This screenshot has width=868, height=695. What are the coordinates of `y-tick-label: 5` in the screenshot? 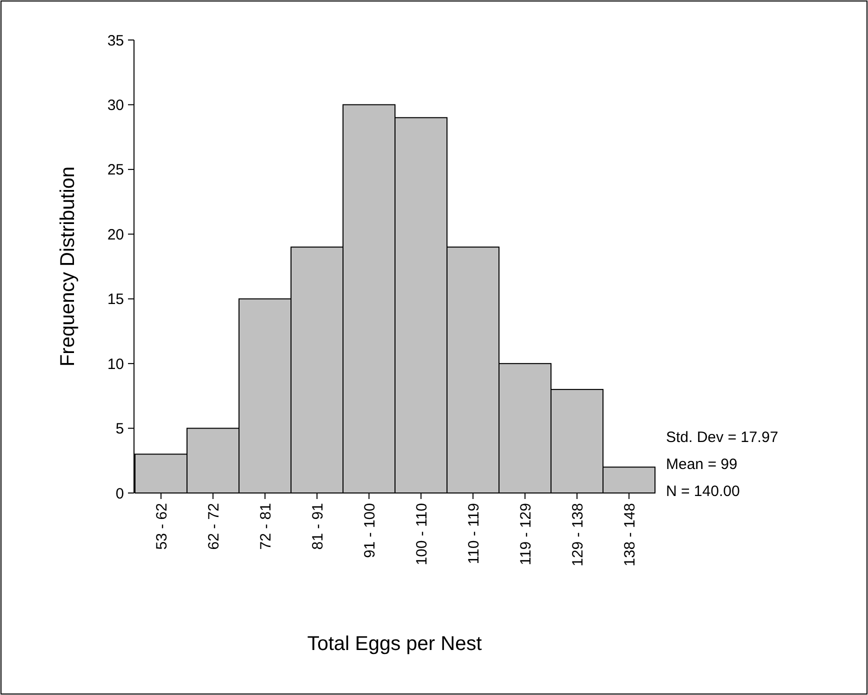 It's located at (120, 429).